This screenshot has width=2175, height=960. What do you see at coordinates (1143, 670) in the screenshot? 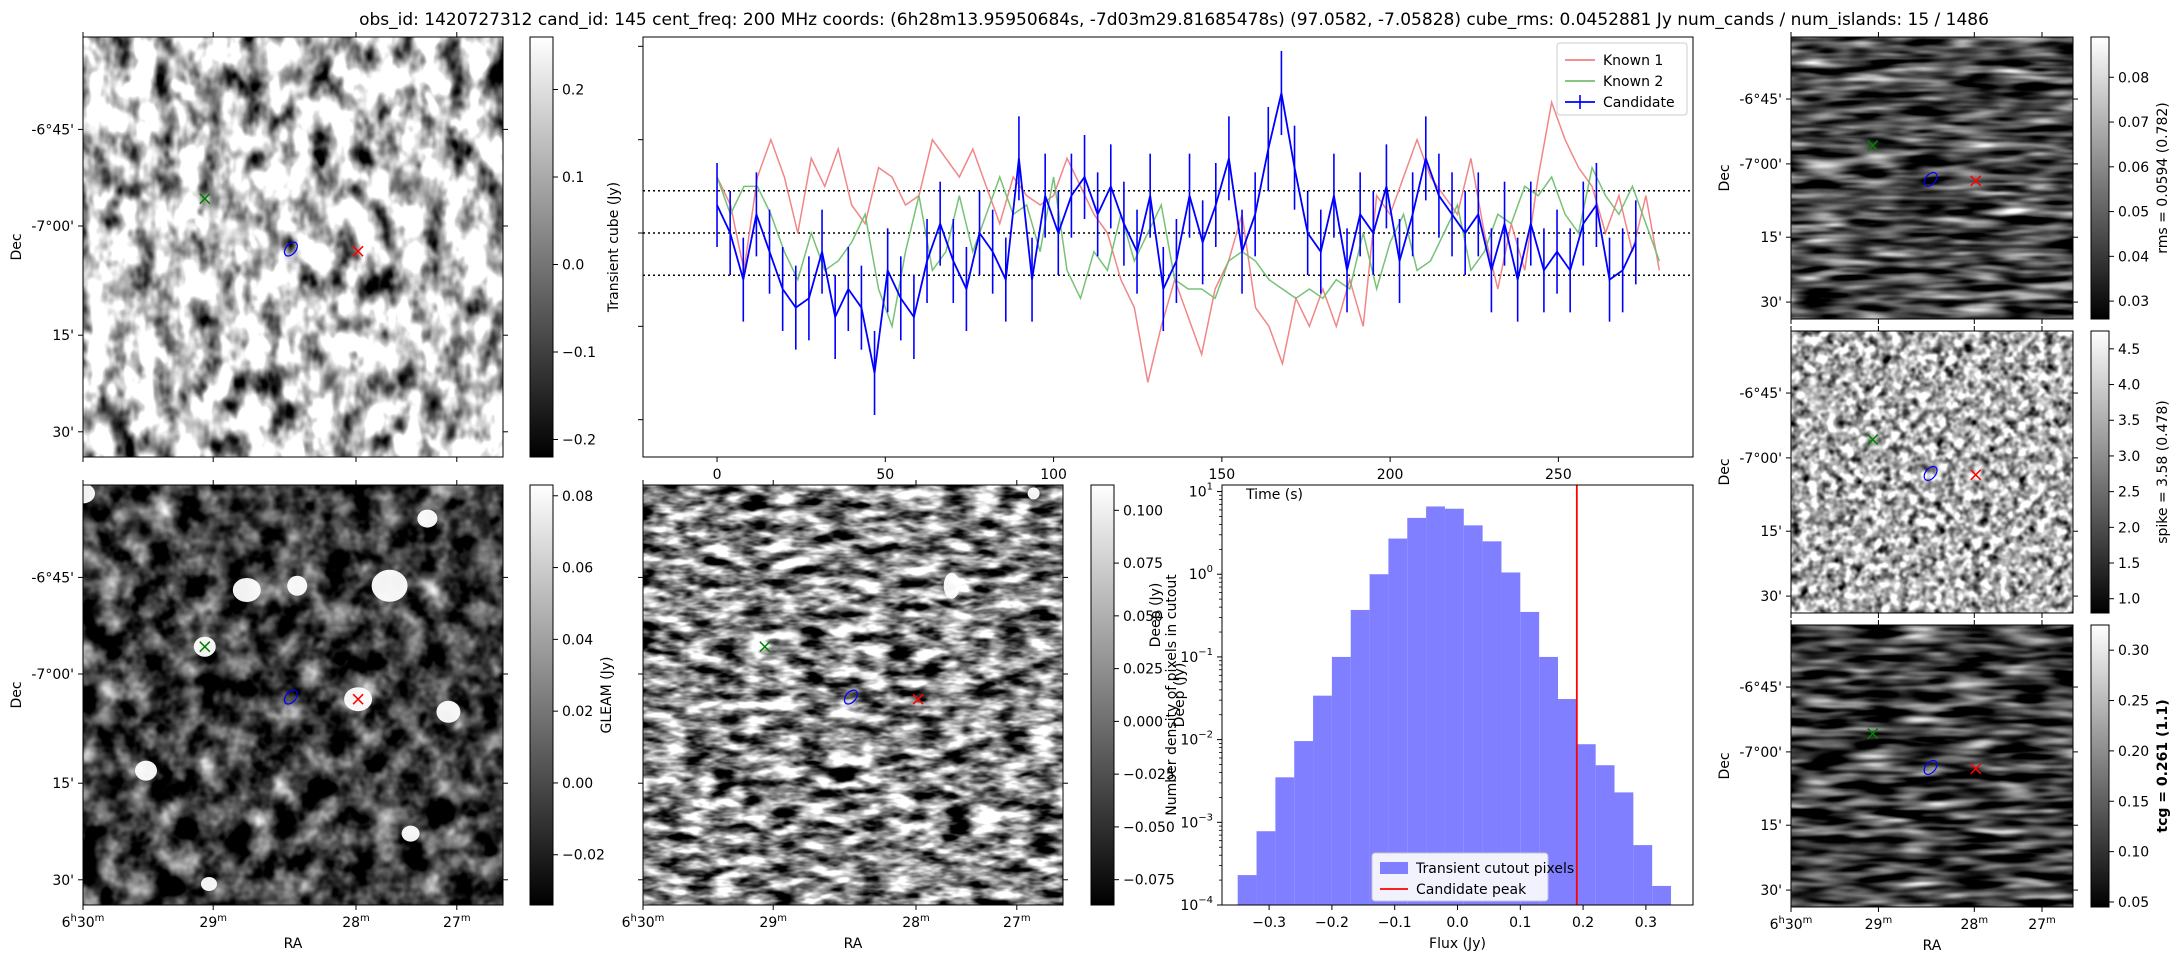
I see `colorbar-tick-label: 0.025` at bounding box center [1143, 670].